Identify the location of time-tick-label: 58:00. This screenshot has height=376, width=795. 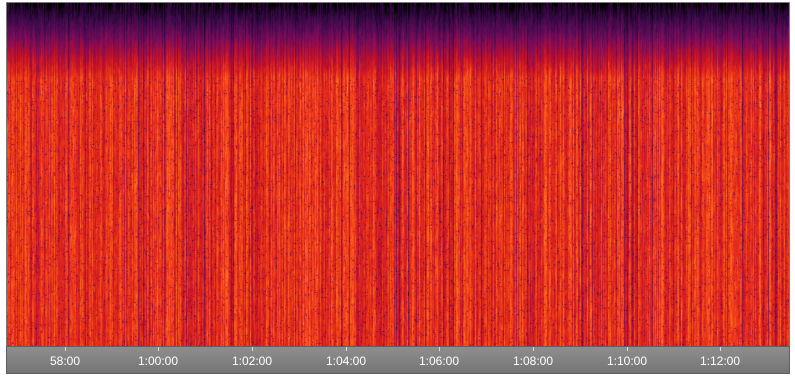
(65, 361).